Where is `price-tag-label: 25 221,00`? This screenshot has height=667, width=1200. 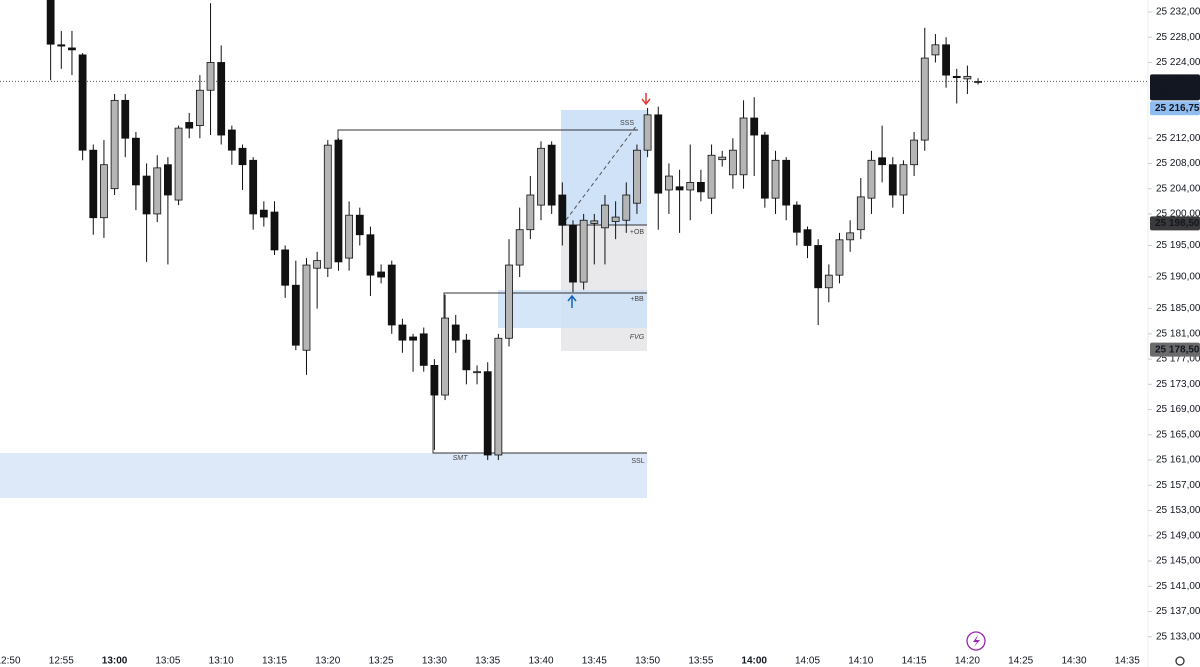 price-tag-label: 25 221,00 is located at coordinates (1177, 81).